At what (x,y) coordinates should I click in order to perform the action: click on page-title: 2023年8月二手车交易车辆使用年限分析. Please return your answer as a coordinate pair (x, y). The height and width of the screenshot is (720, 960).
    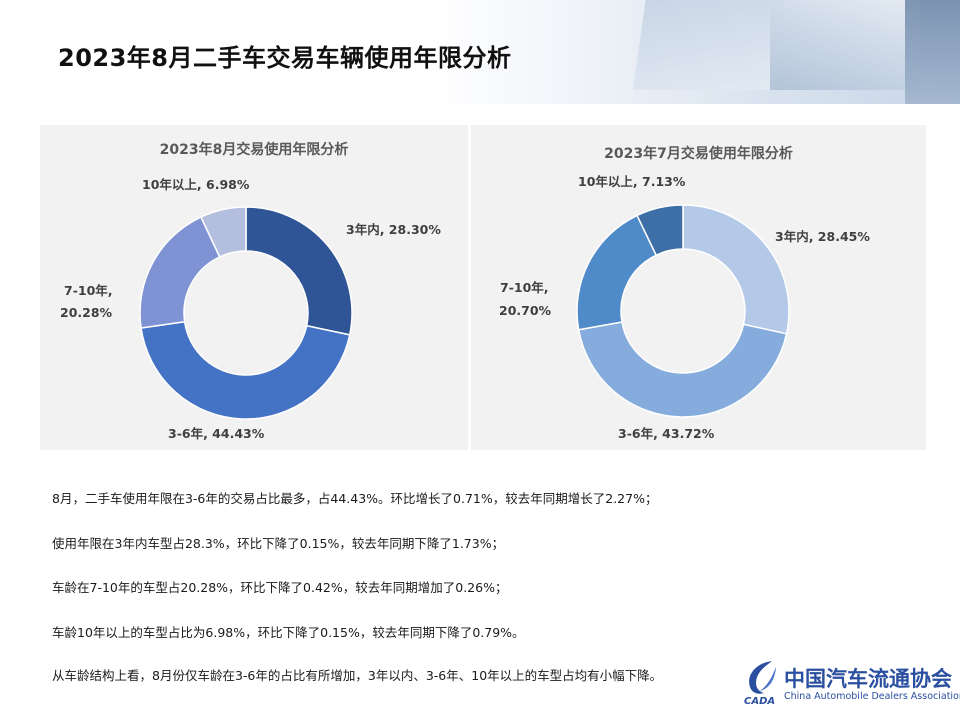
    Looking at the image, I should click on (285, 58).